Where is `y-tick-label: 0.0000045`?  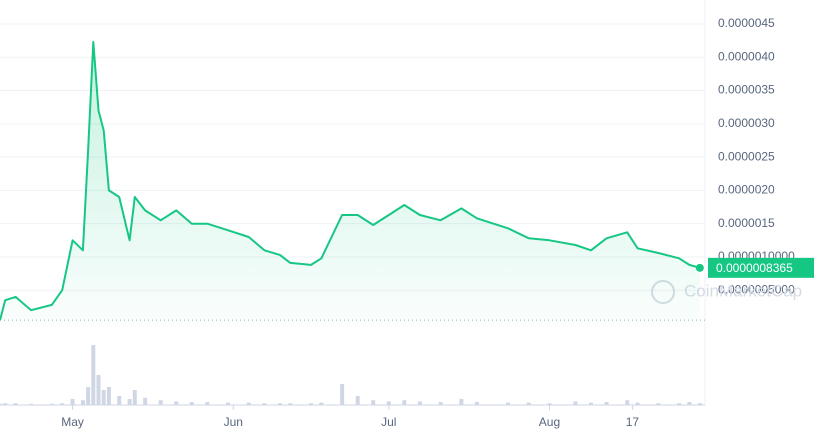
y-tick-label: 0.0000045 is located at coordinates (746, 23).